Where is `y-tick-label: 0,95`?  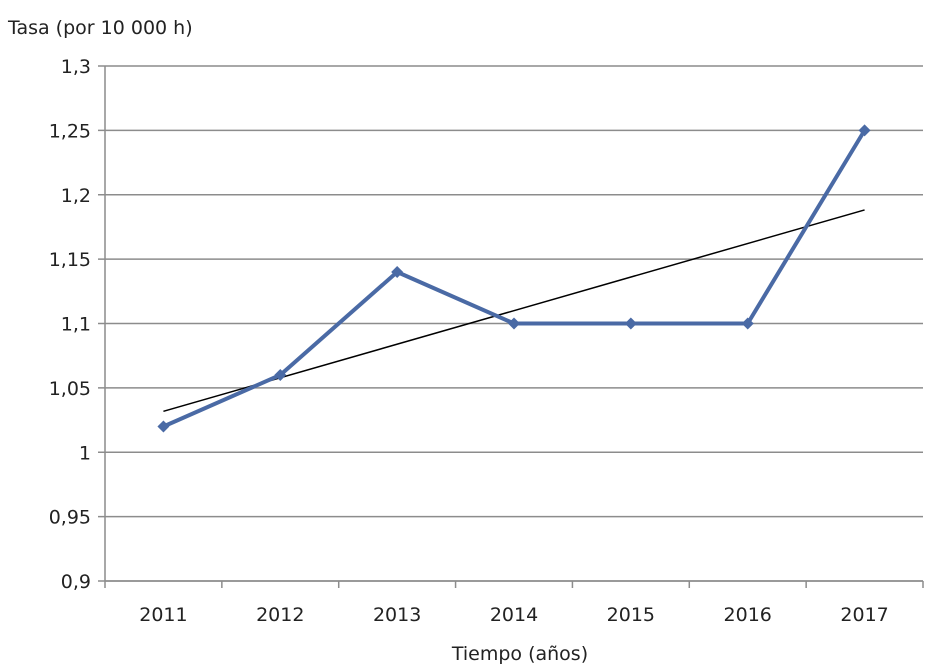
y-tick-label: 0,95 is located at coordinates (70, 518).